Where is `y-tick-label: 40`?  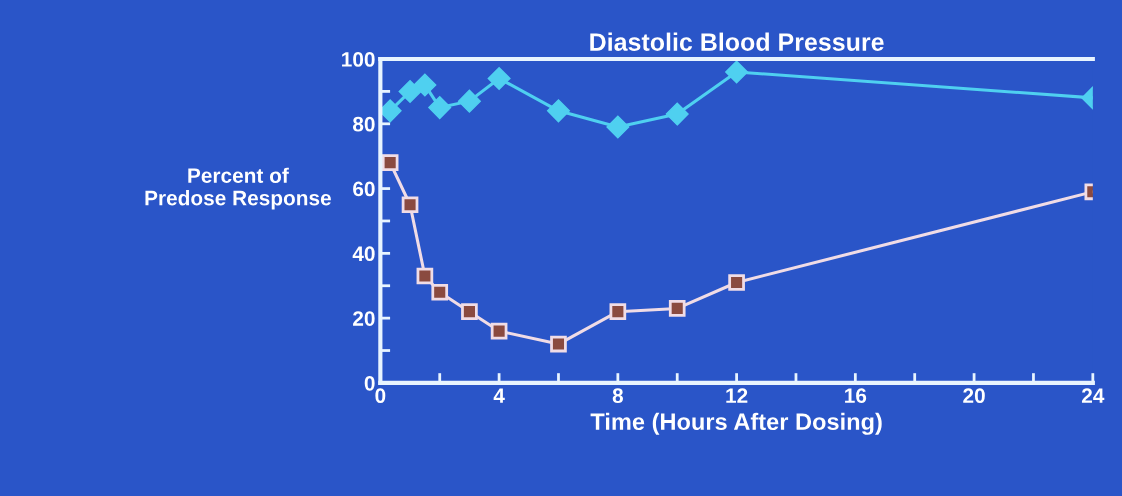
y-tick-label: 40 is located at coordinates (363, 254).